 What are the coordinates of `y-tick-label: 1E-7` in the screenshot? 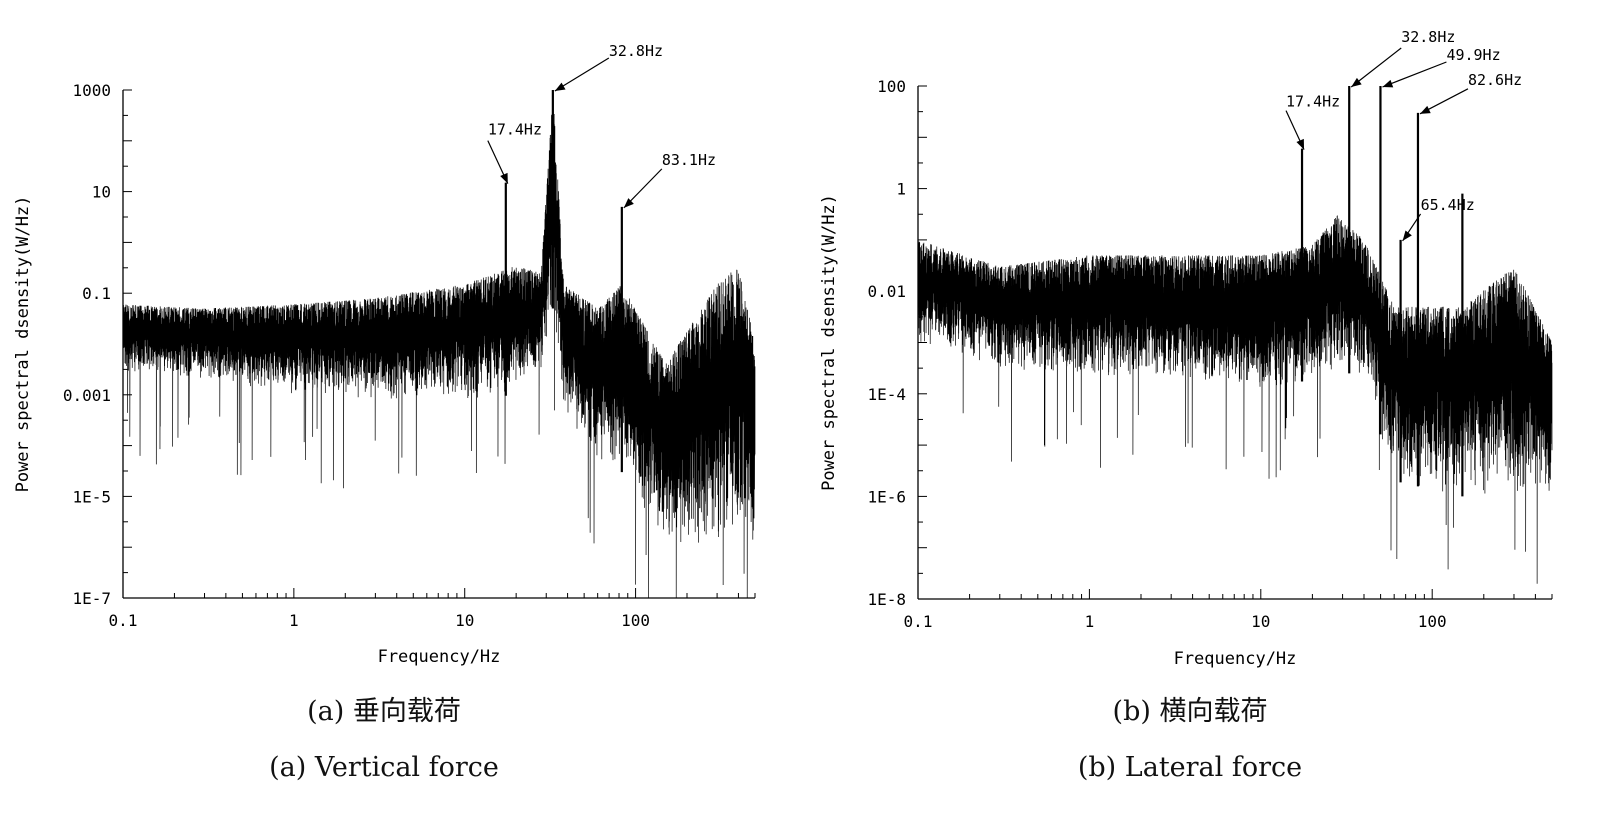 It's located at (91, 598).